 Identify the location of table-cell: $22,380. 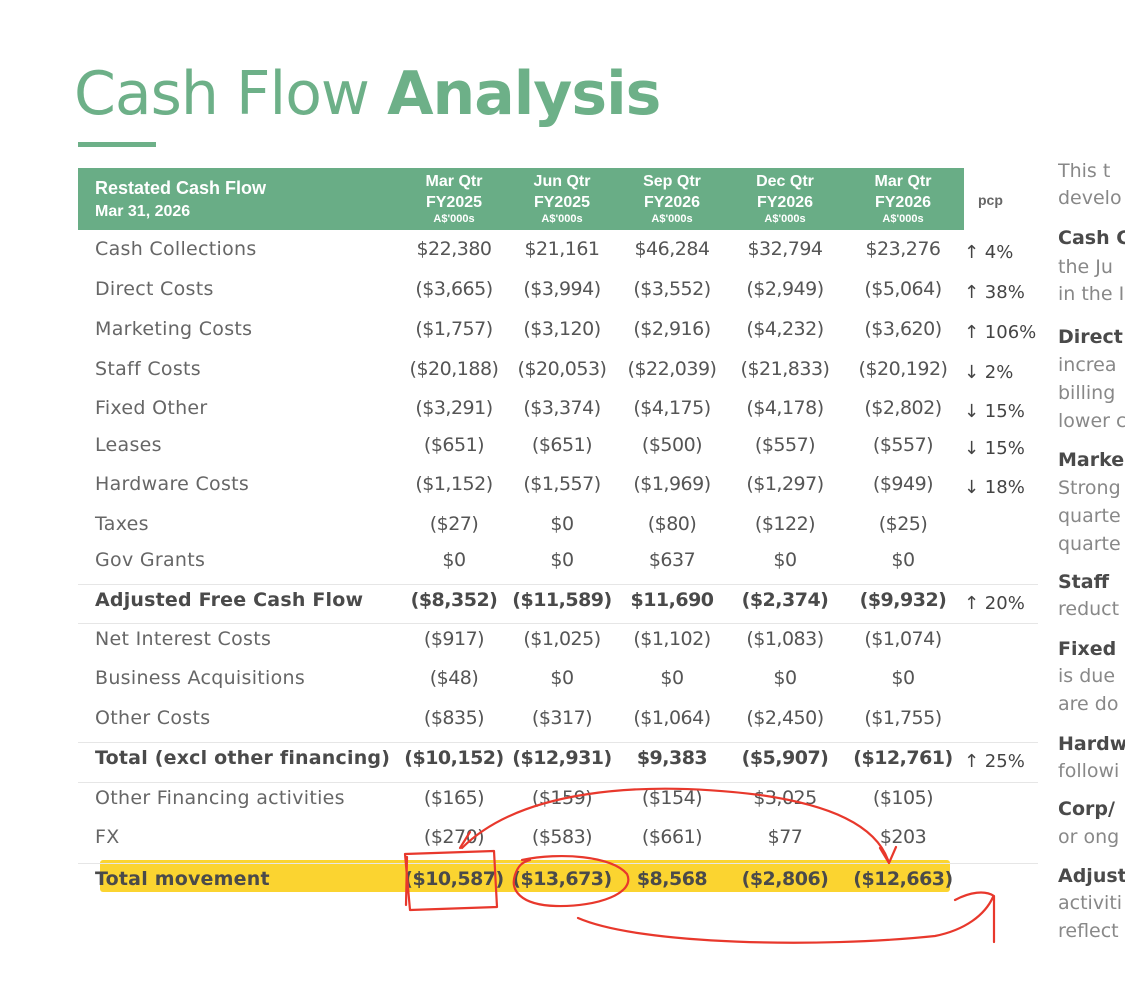
(454, 249).